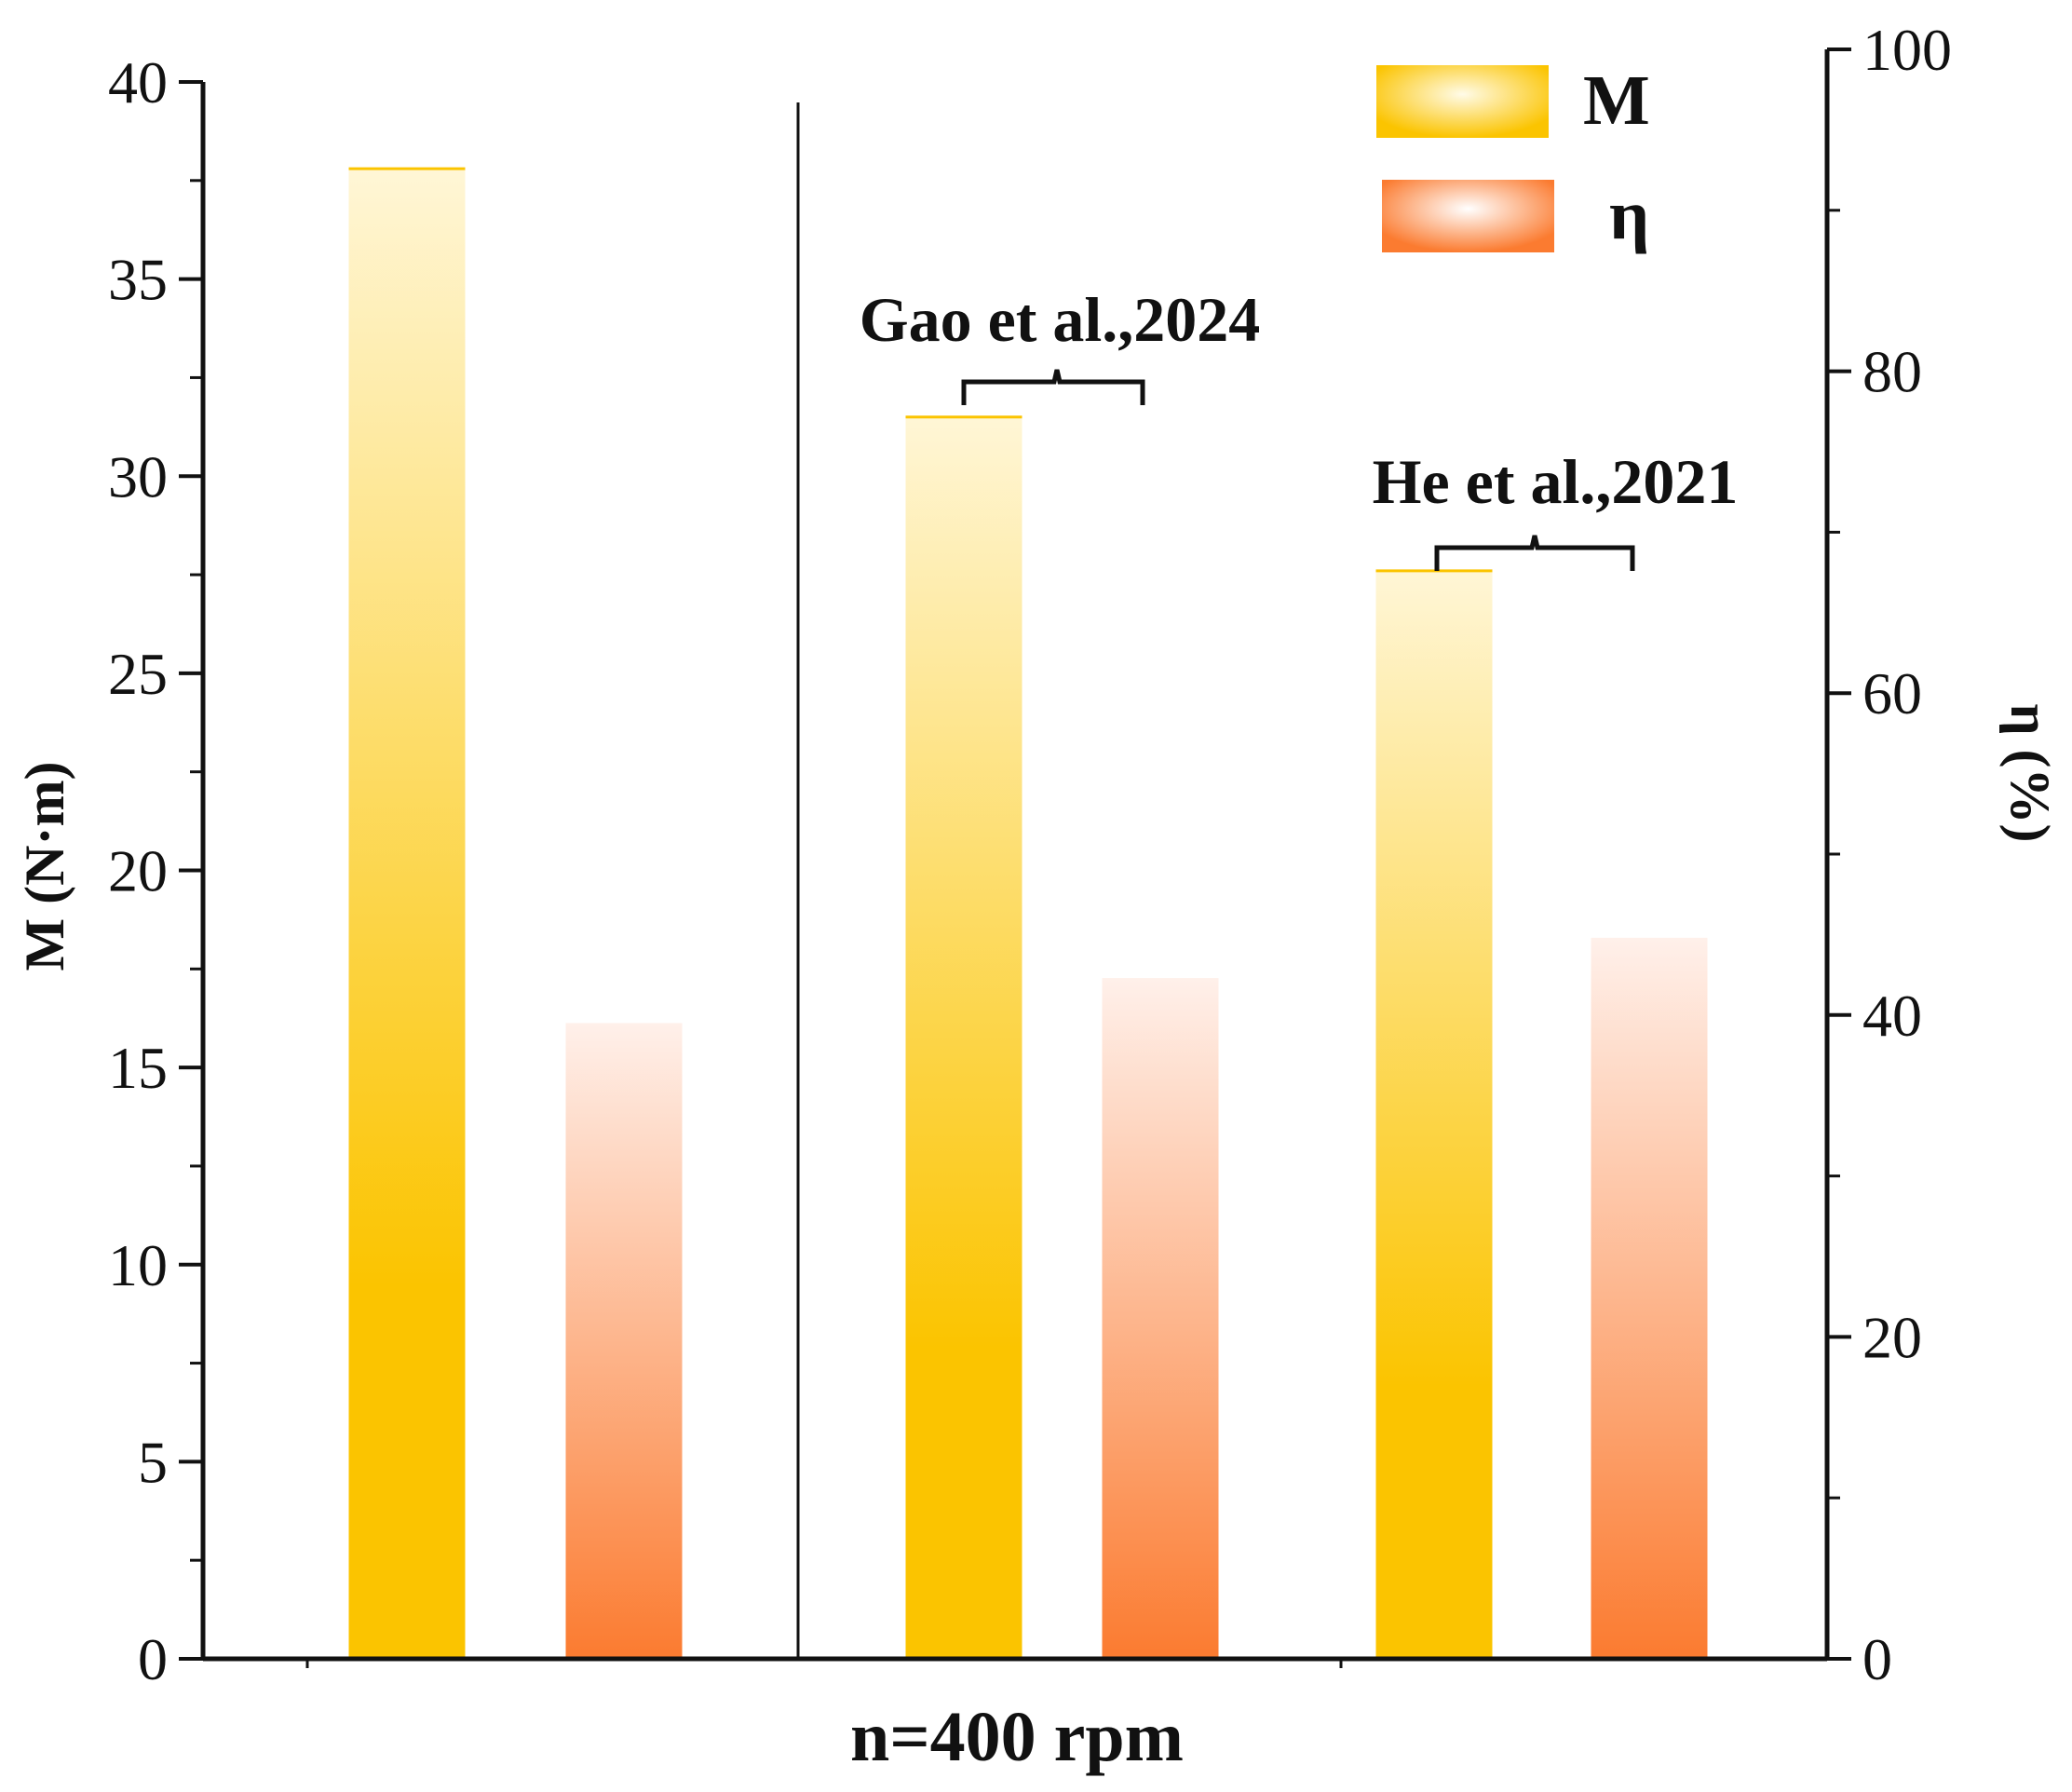 The height and width of the screenshot is (1792, 2072). I want to click on legend-swatch-eta, so click(1468, 216).